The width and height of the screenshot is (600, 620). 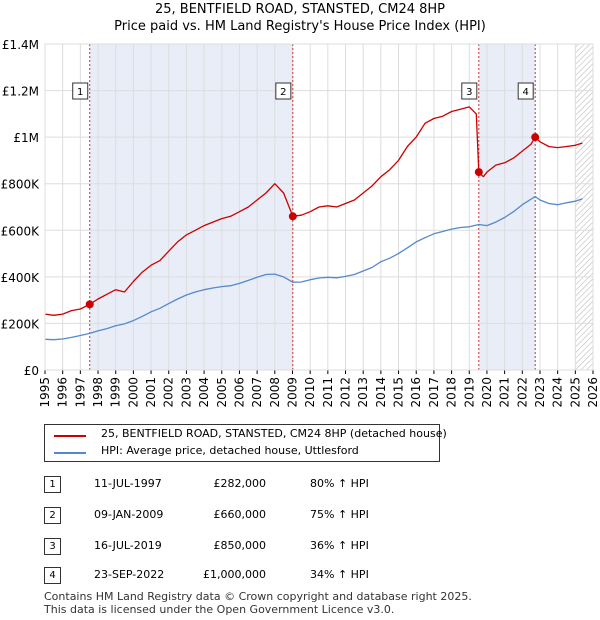 What do you see at coordinates (593, 392) in the screenshot?
I see `x-tick-label: 2026` at bounding box center [593, 392].